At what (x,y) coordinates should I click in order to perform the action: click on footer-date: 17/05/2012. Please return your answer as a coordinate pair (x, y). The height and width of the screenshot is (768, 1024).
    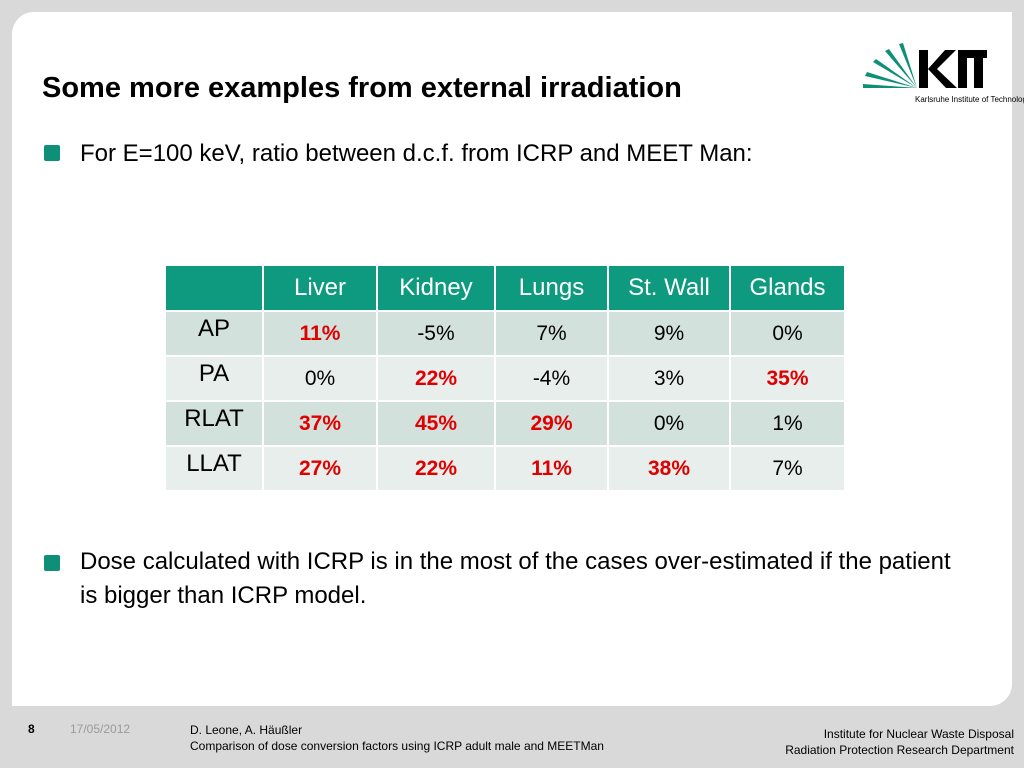
    Looking at the image, I should click on (100, 729).